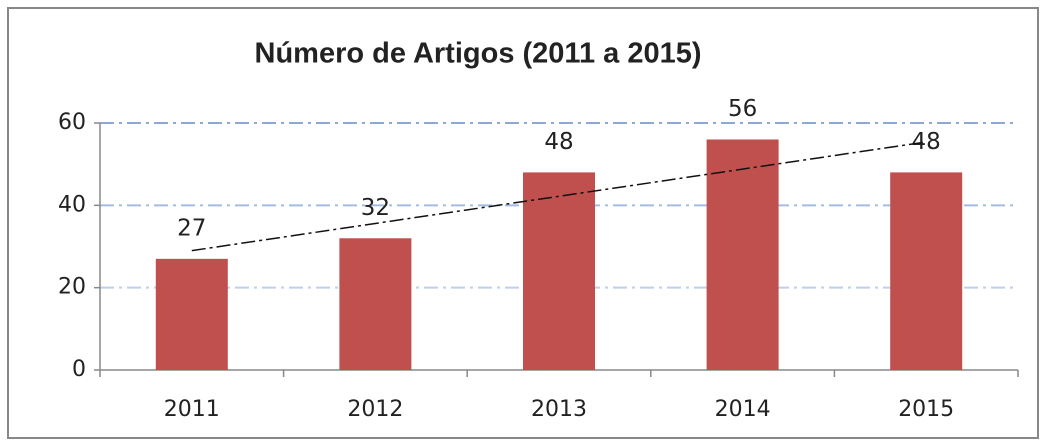 This screenshot has height=447, width=1046. I want to click on x-tick-label: 2015, so click(926, 409).